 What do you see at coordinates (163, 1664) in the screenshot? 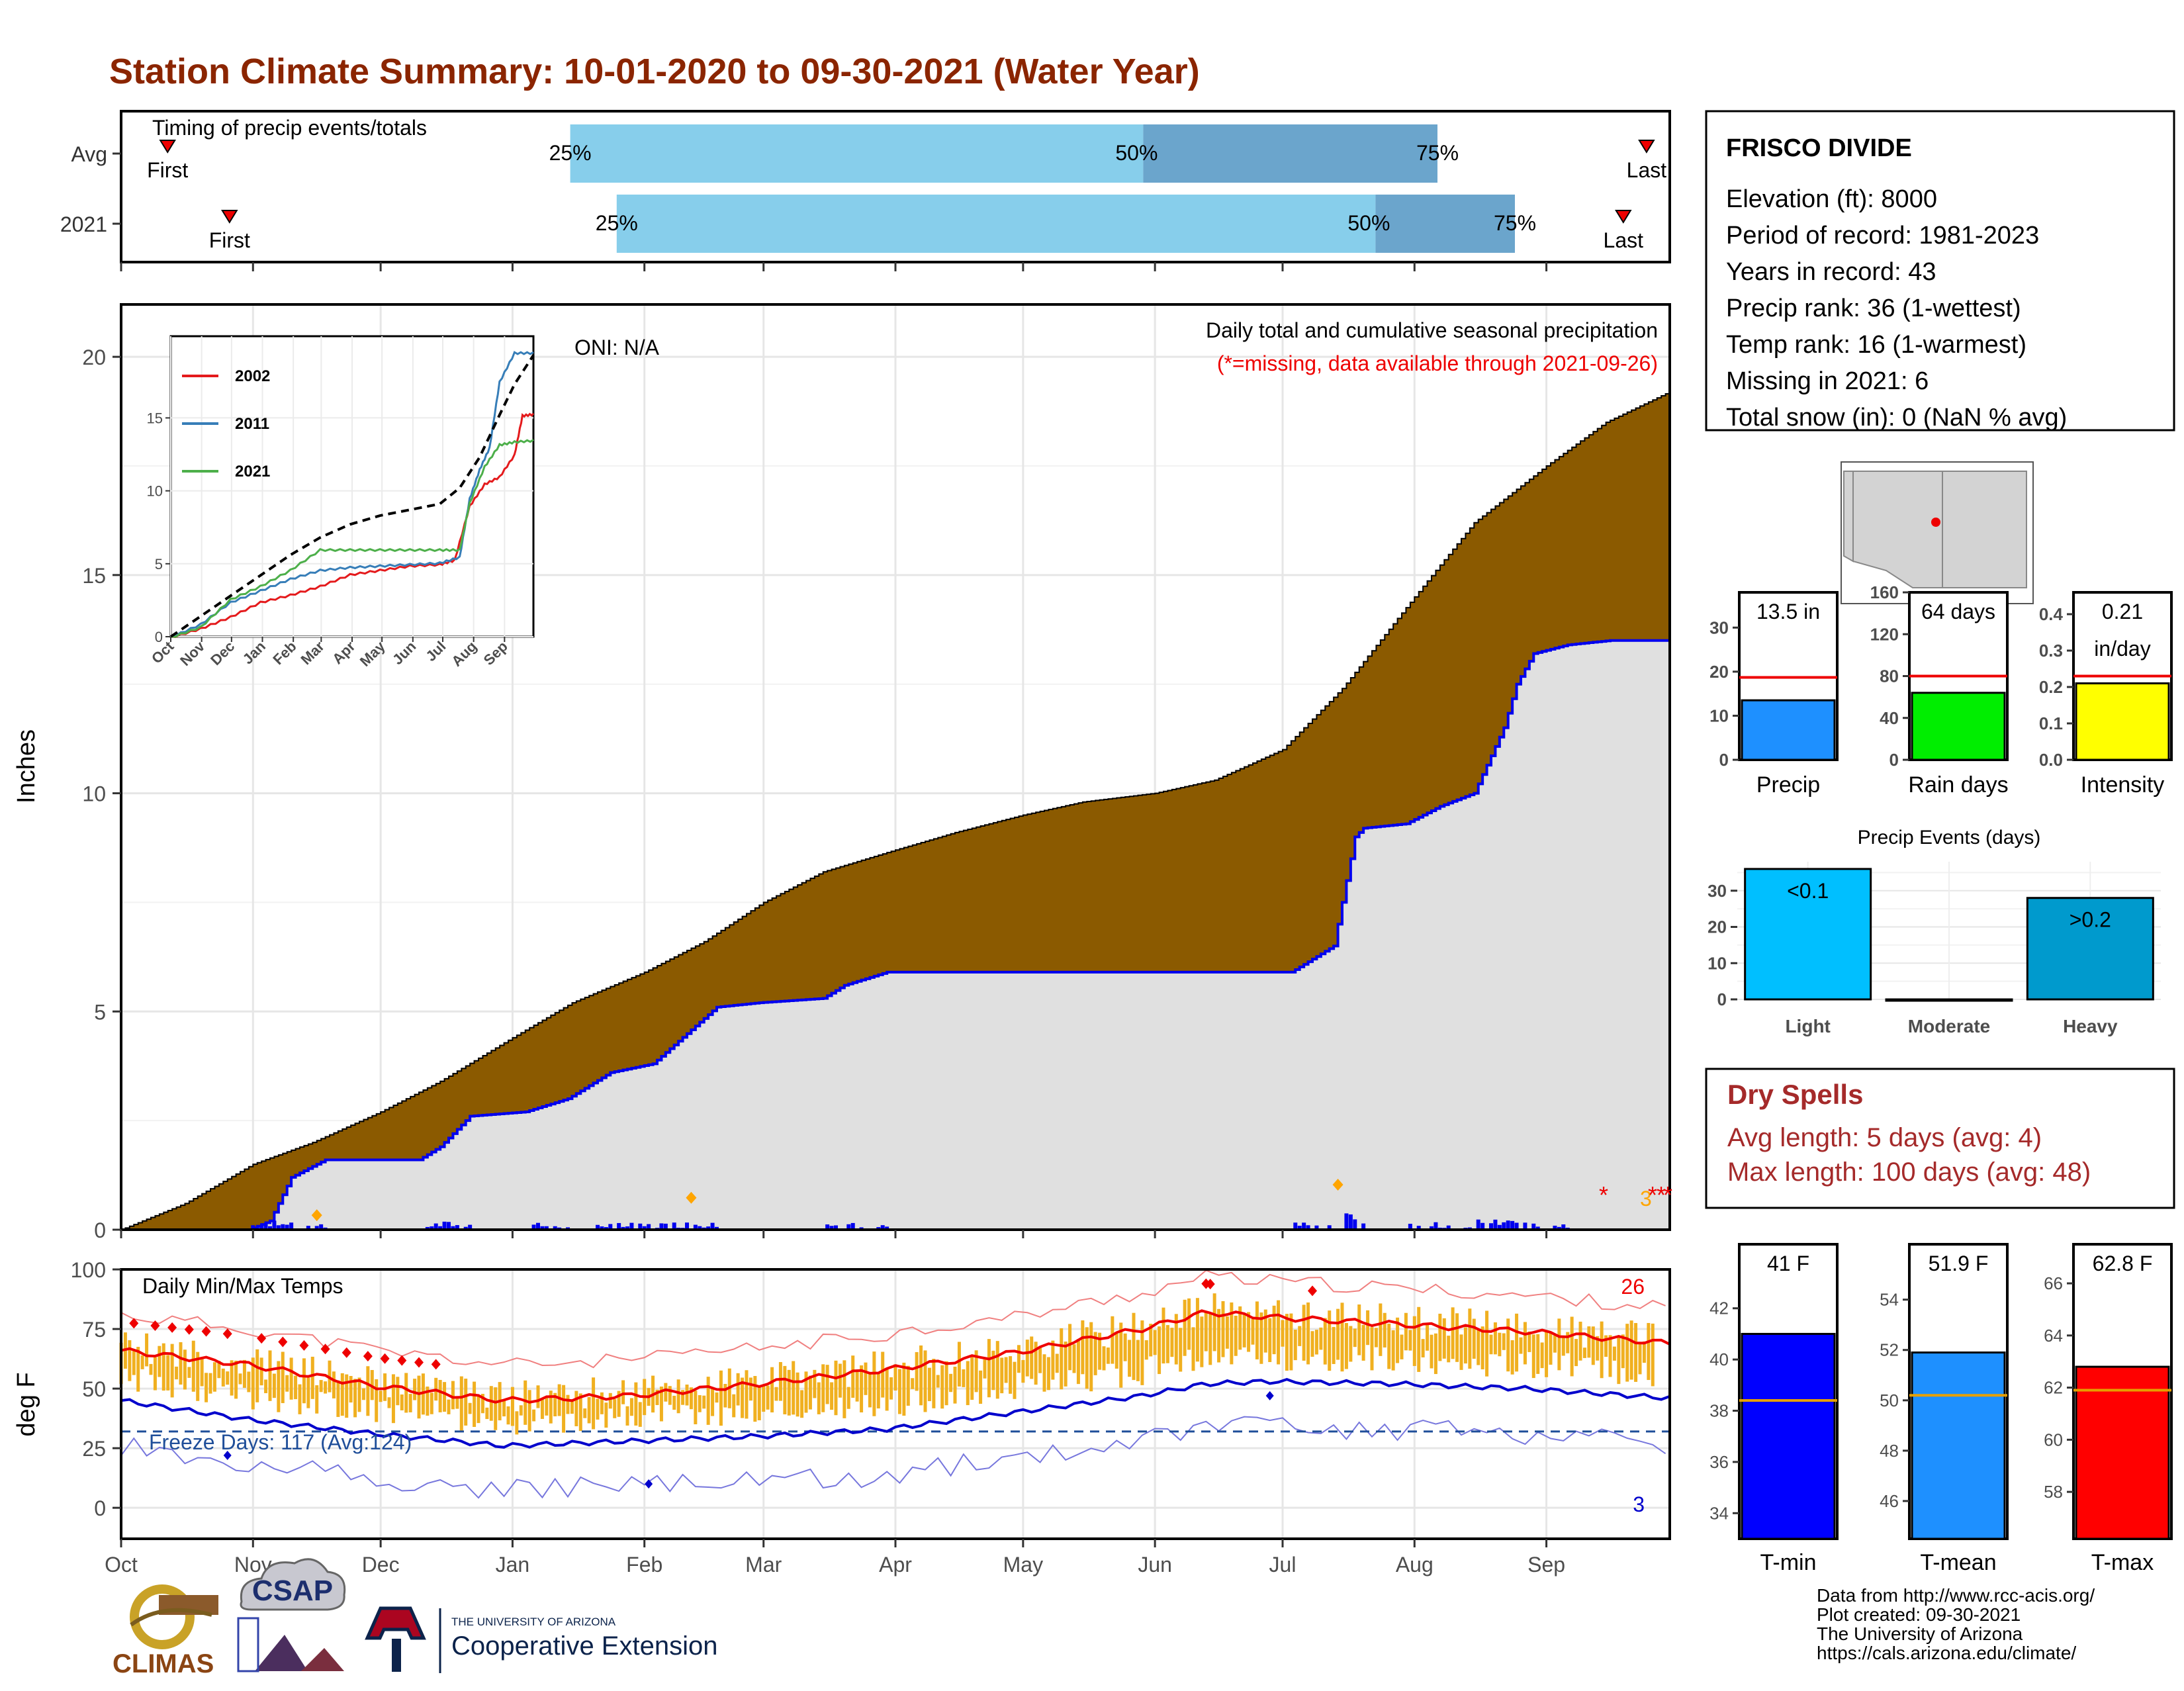
I see `climas-logo-text: CLIMAS` at bounding box center [163, 1664].